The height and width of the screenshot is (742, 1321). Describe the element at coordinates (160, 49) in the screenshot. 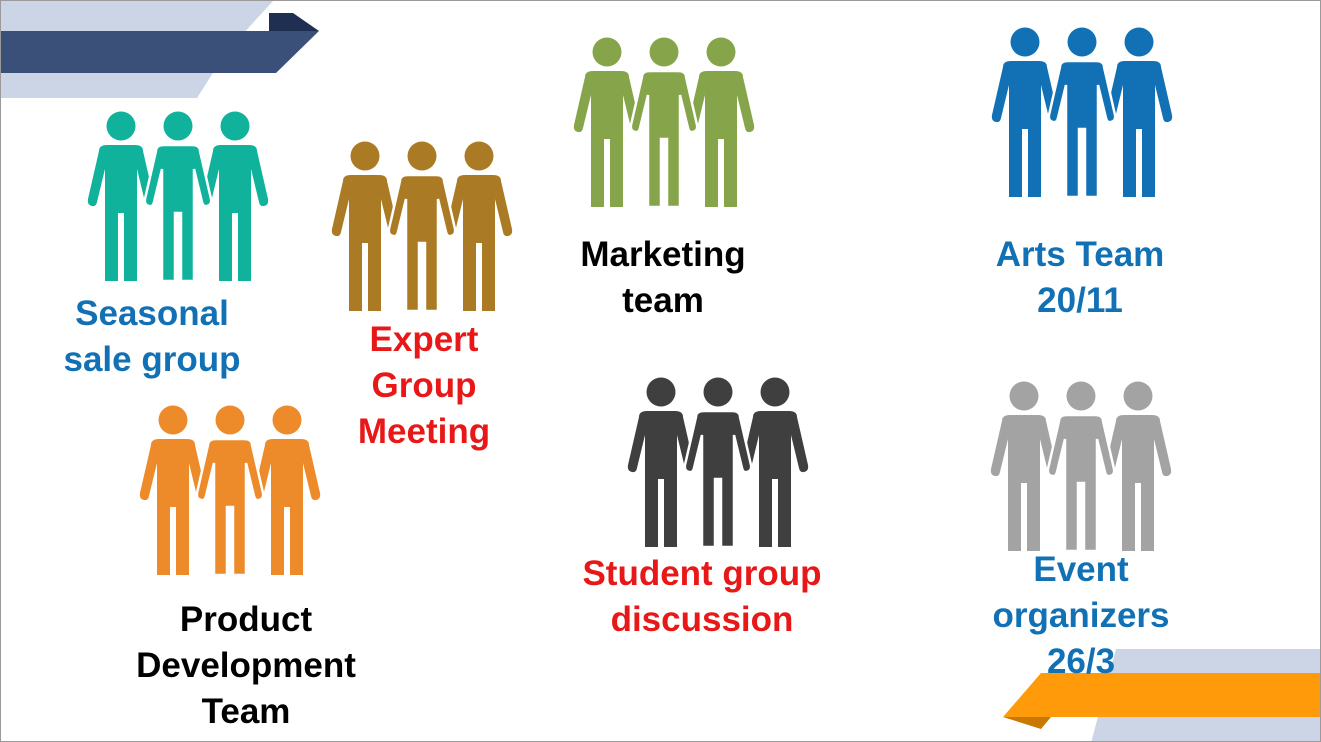

I see `top-left-ribbon-decoration` at that location.